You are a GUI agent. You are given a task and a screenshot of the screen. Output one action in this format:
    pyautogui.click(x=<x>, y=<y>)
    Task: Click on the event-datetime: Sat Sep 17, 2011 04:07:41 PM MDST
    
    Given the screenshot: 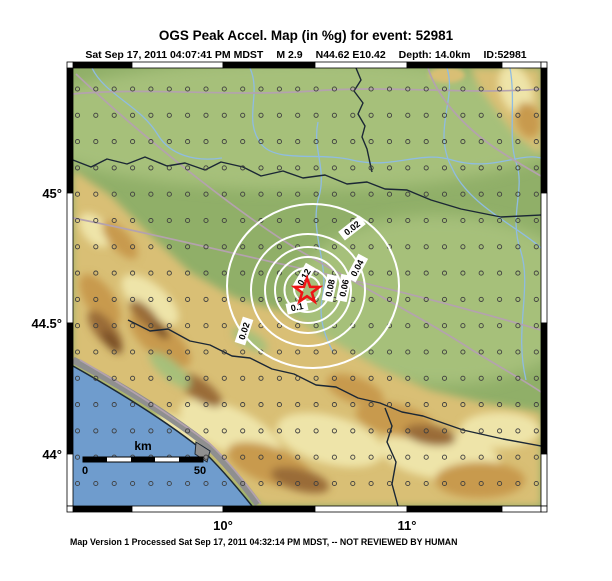 What is the action you would take?
    pyautogui.click(x=174, y=55)
    